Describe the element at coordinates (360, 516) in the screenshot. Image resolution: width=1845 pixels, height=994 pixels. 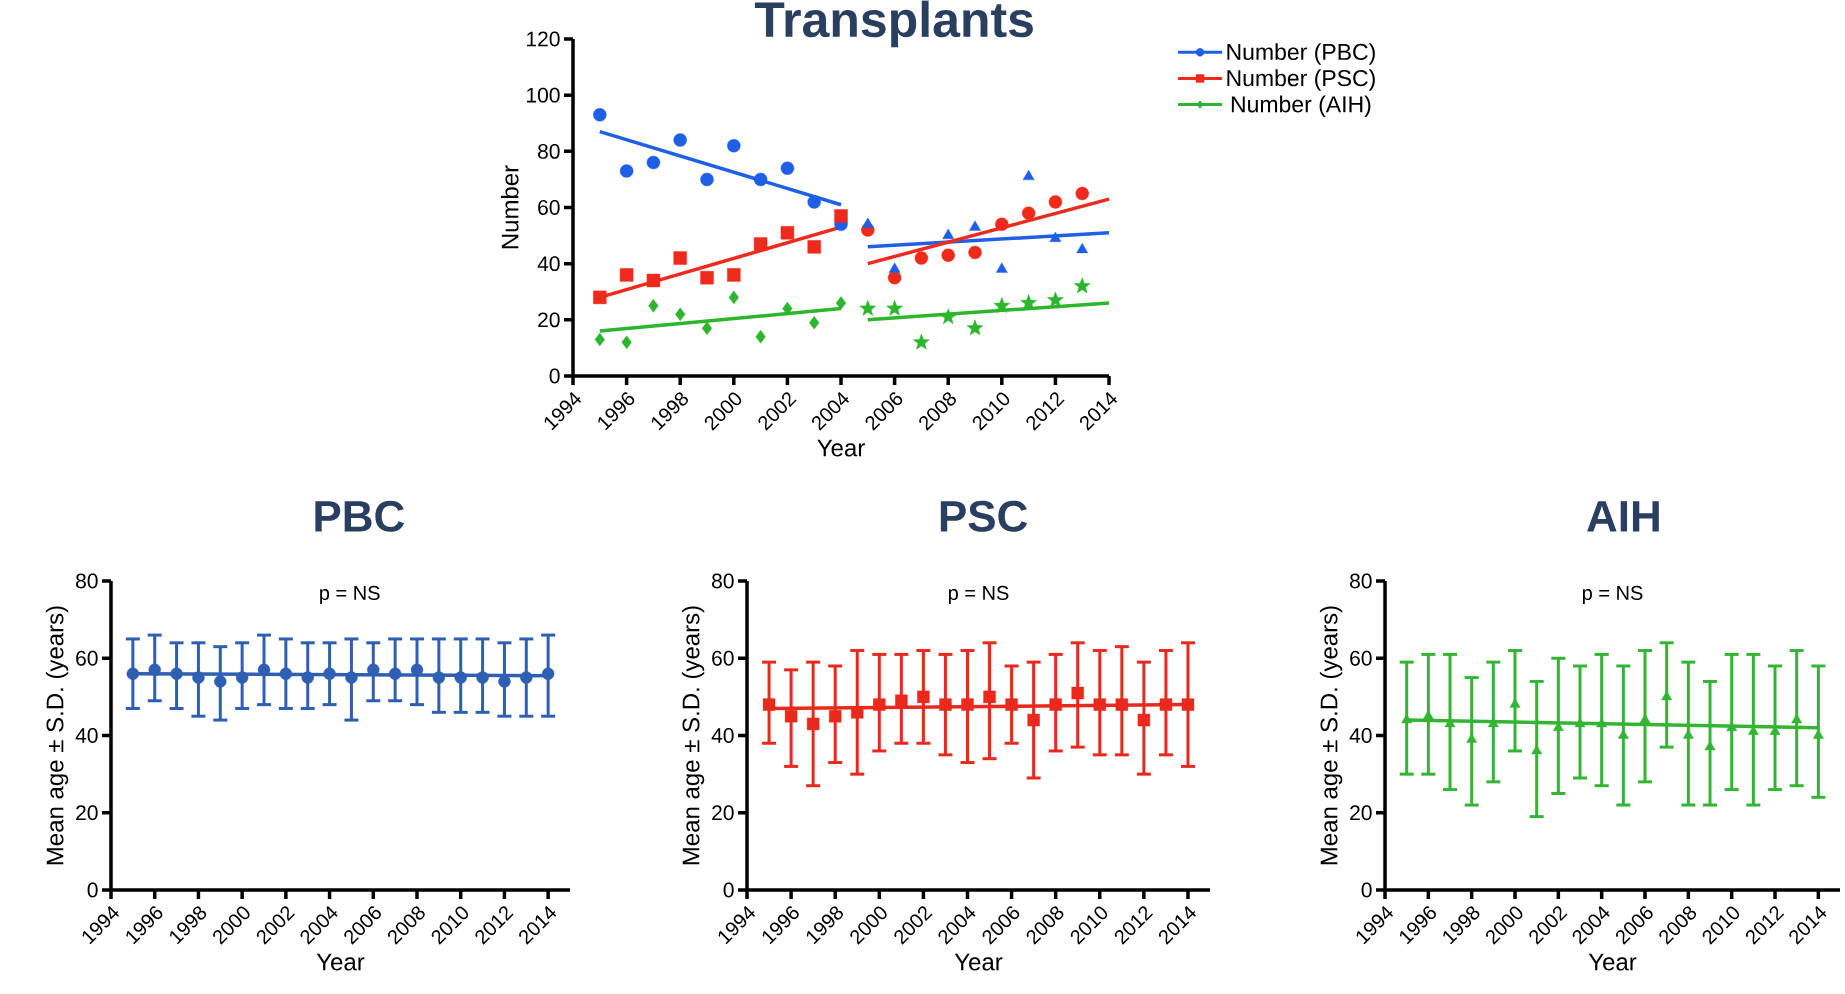
I see `chart-title: PBC` at that location.